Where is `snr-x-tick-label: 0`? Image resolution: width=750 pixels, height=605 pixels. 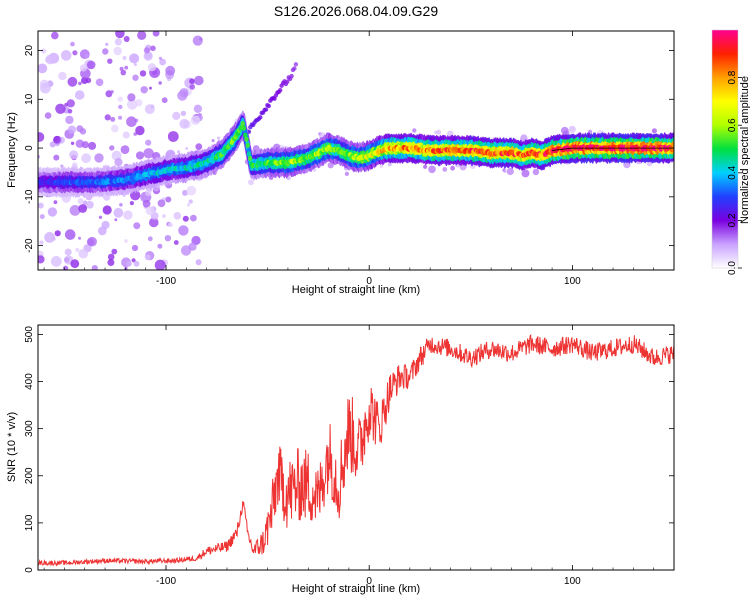 snr-x-tick-label: 0 is located at coordinates (369, 581).